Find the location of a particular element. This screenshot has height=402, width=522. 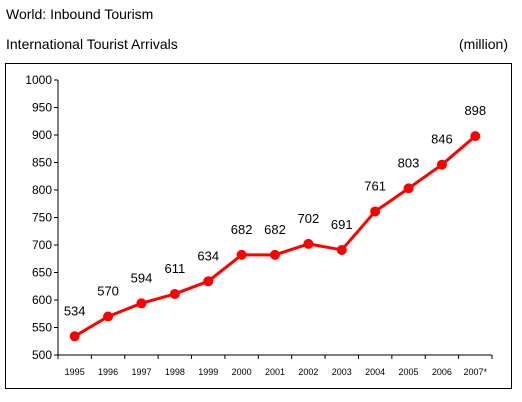

y-tick-label: 700 is located at coordinates (42, 245).